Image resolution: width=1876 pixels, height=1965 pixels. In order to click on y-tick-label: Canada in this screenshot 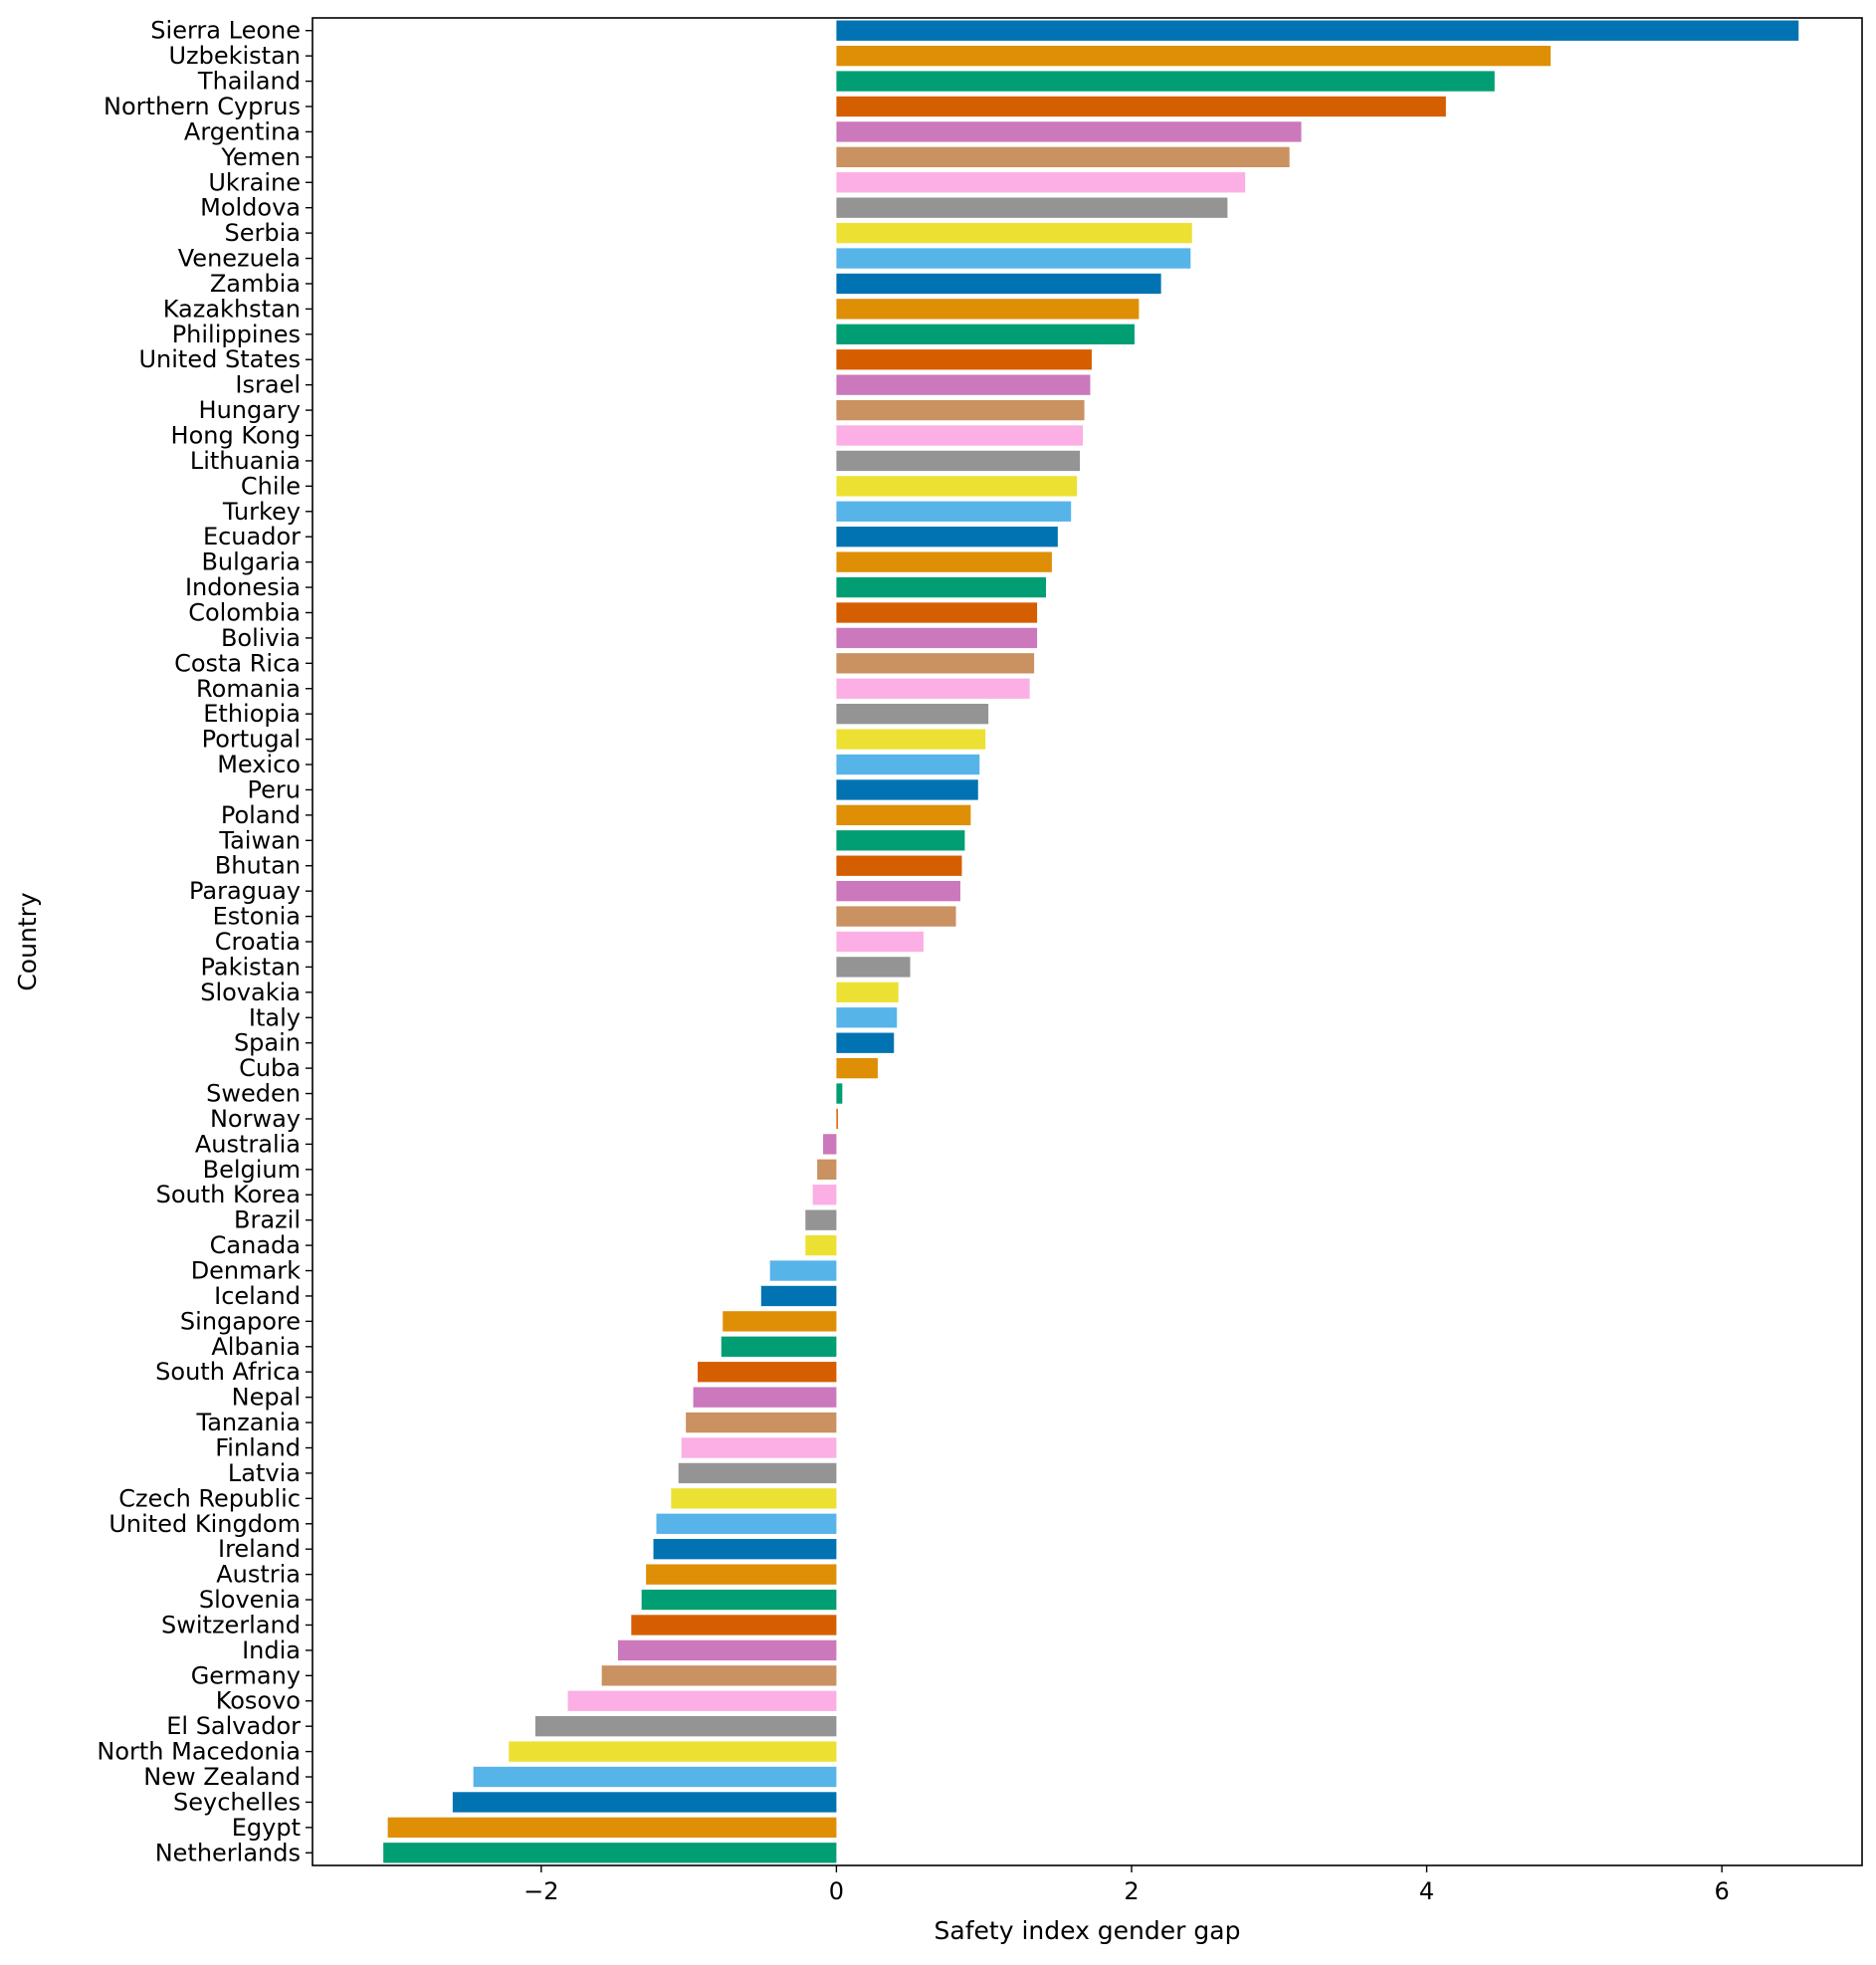, I will do `click(255, 1245)`.